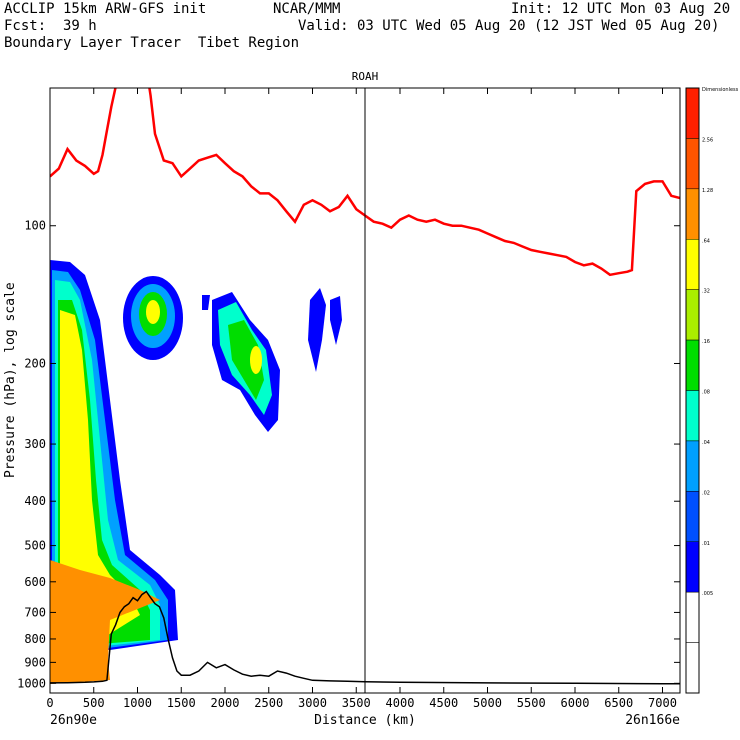 The width and height of the screenshot is (740, 740). Describe the element at coordinates (487, 703) in the screenshot. I see `x-tick-label: 5000` at that location.